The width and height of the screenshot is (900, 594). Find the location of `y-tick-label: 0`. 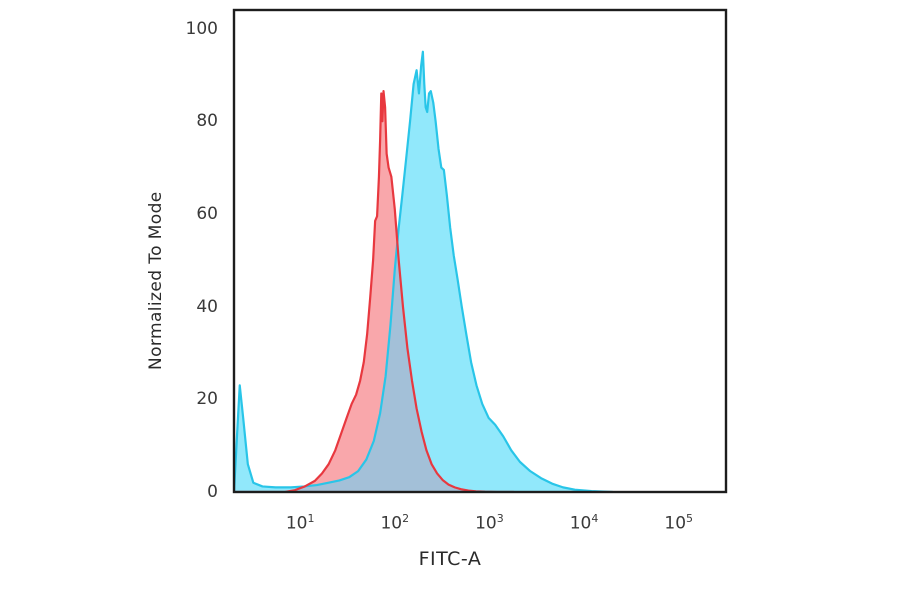

y-tick-label: 0 is located at coordinates (212, 492).